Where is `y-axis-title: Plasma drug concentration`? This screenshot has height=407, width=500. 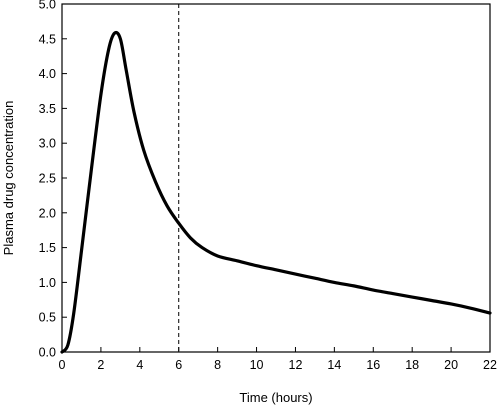
y-axis-title: Plasma drug concentration is located at coordinates (8, 178).